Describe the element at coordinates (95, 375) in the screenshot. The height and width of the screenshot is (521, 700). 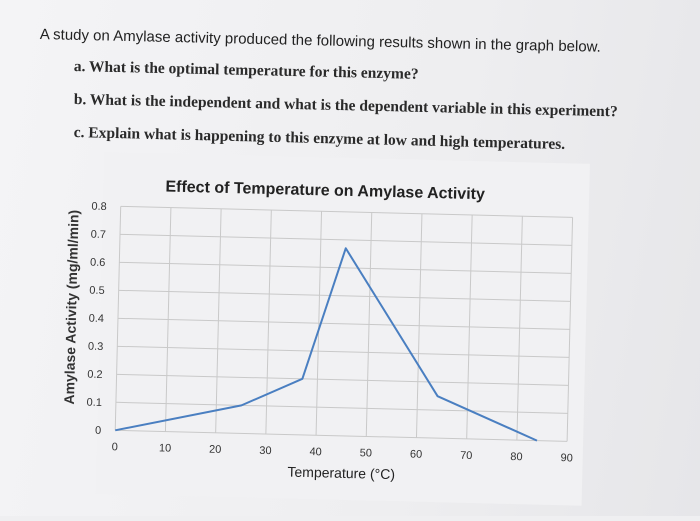
I see `y-tick-label: 0.2` at that location.